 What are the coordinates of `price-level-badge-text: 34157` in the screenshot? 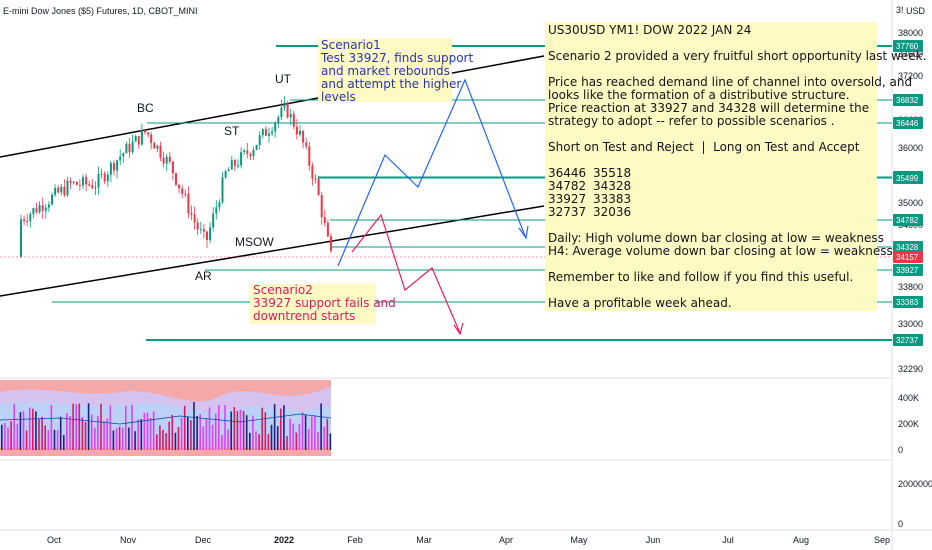 It's located at (907, 257).